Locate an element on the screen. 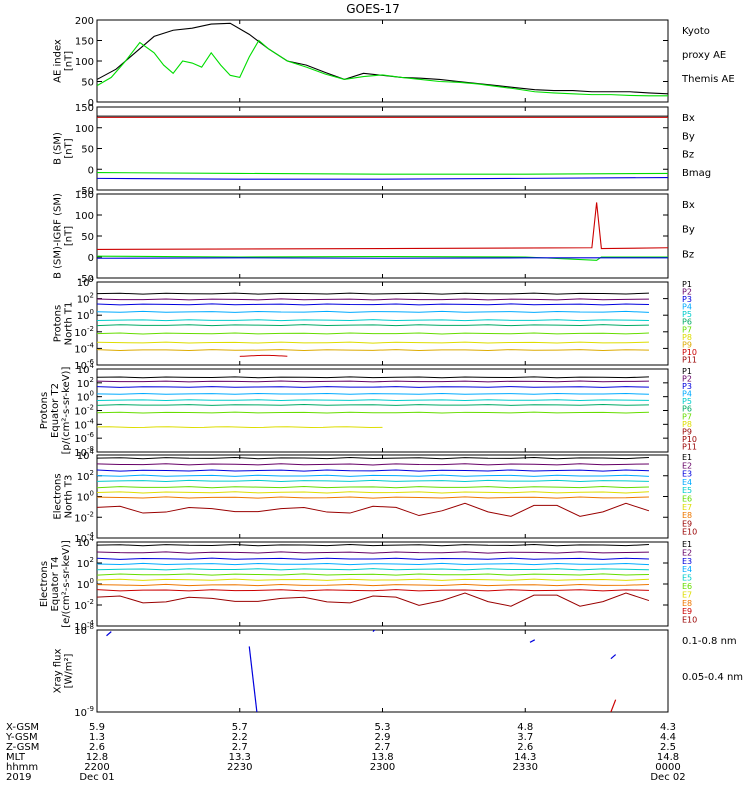 This screenshot has width=750, height=800. y-tick-label: 50 is located at coordinates (87, 83).